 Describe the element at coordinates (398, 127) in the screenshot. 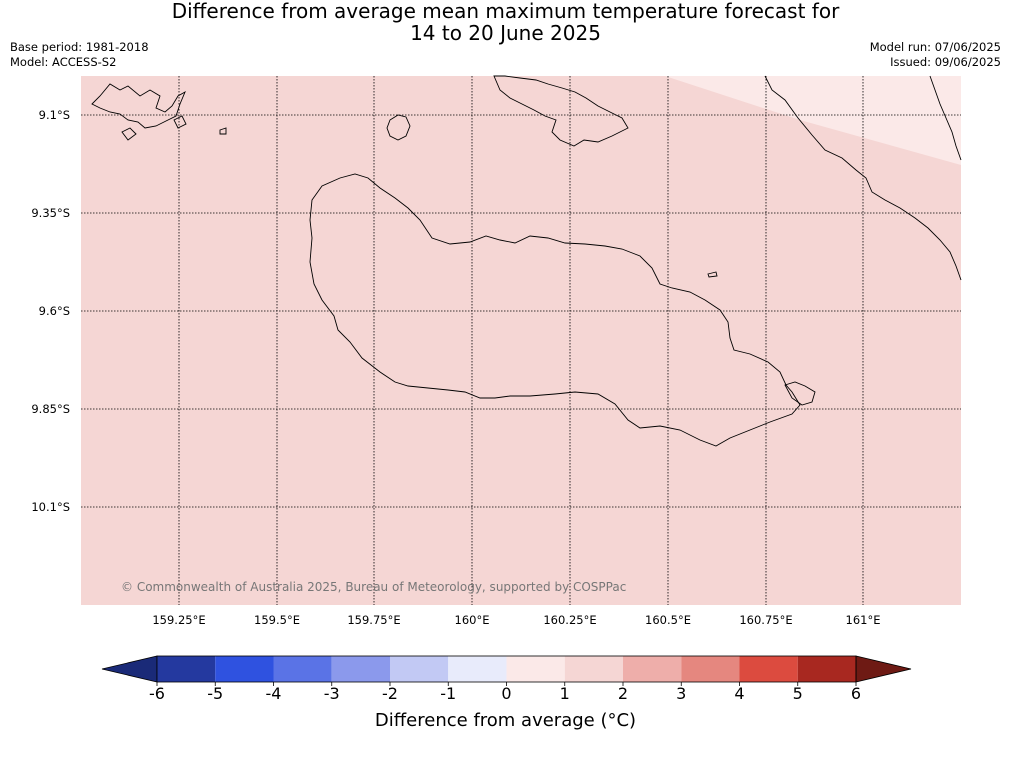

I see `savo-island` at that location.